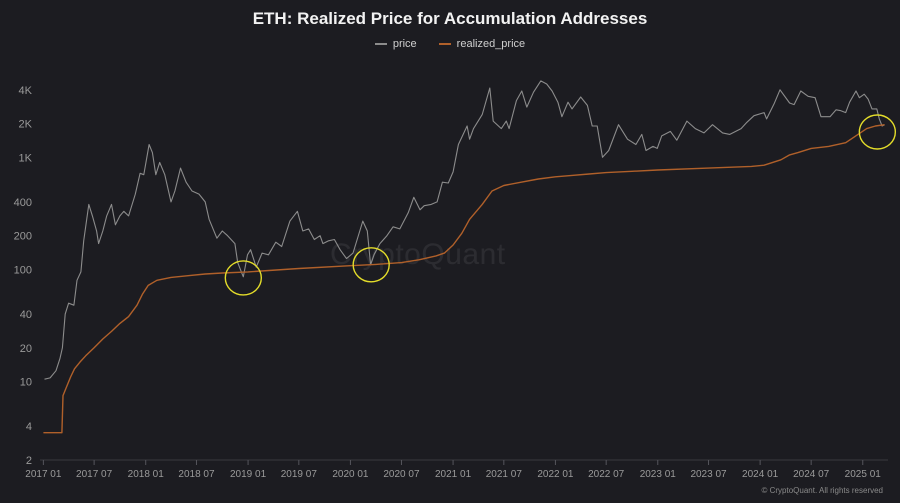 The image size is (900, 503). Describe the element at coordinates (444, 44) in the screenshot. I see `legend-swatch-realized-price` at that location.